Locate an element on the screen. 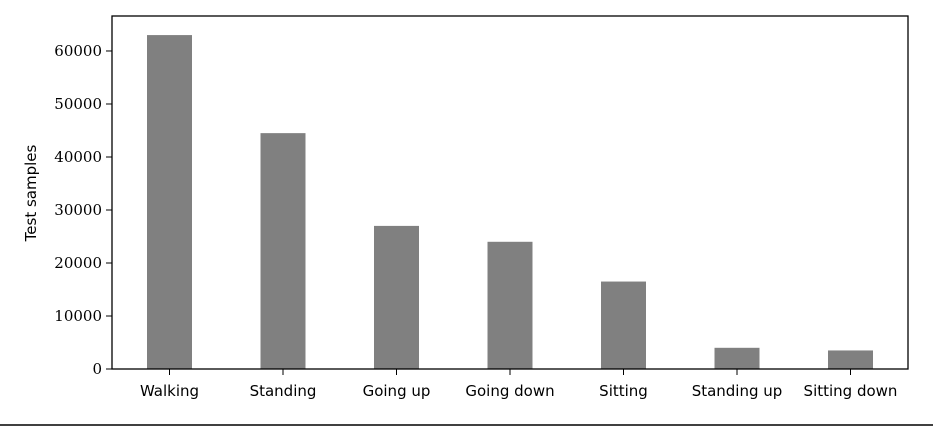 This screenshot has width=933, height=427. x-tick-label: Going down is located at coordinates (509, 391).